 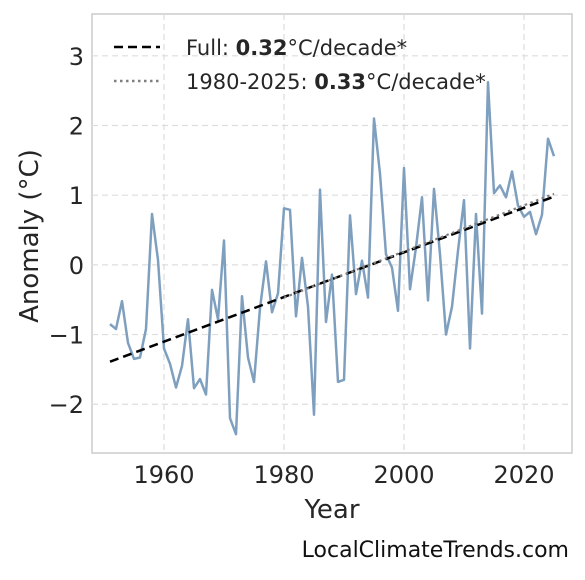 I want to click on legend-full-prefix: Full:, so click(x=211, y=48).